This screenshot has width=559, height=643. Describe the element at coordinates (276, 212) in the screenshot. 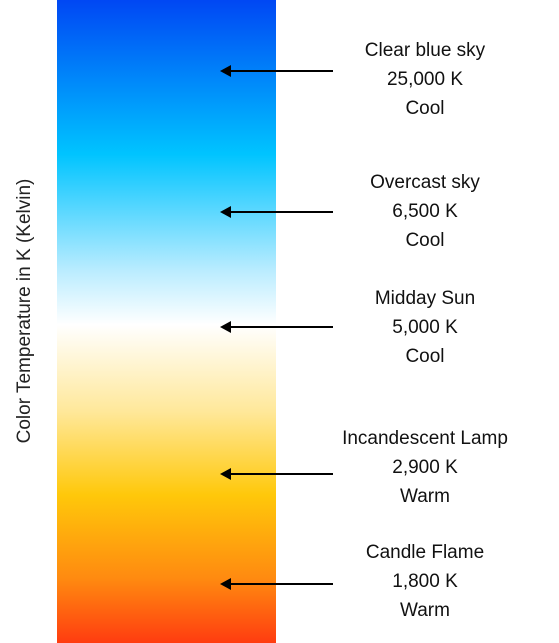

I see `arrow-overcast-sky` at that location.